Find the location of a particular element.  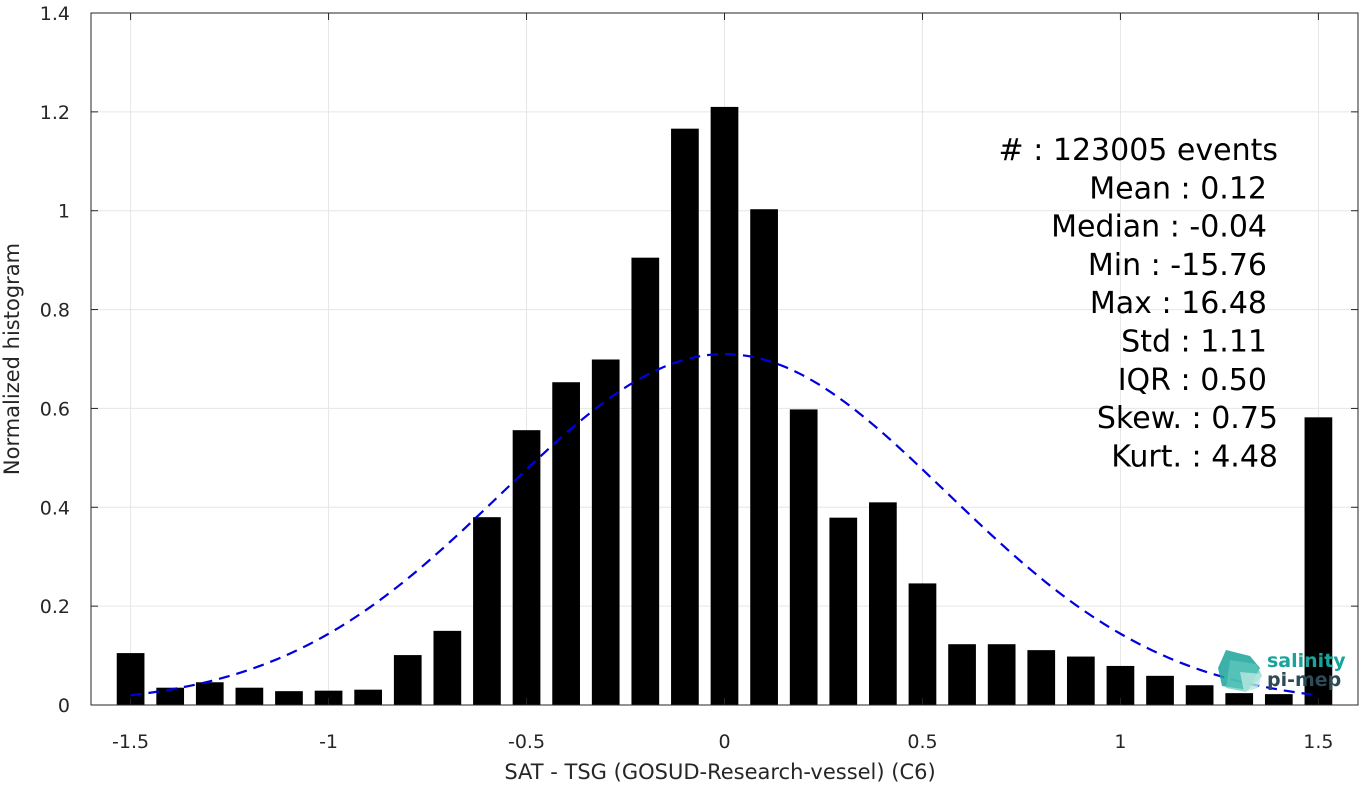

y-tick-label: 1 is located at coordinates (64, 212).